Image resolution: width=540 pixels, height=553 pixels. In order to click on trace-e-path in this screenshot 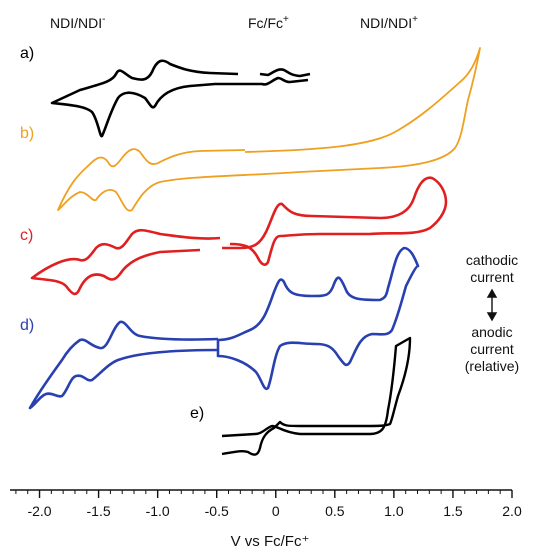, I will do `click(316, 396)`.